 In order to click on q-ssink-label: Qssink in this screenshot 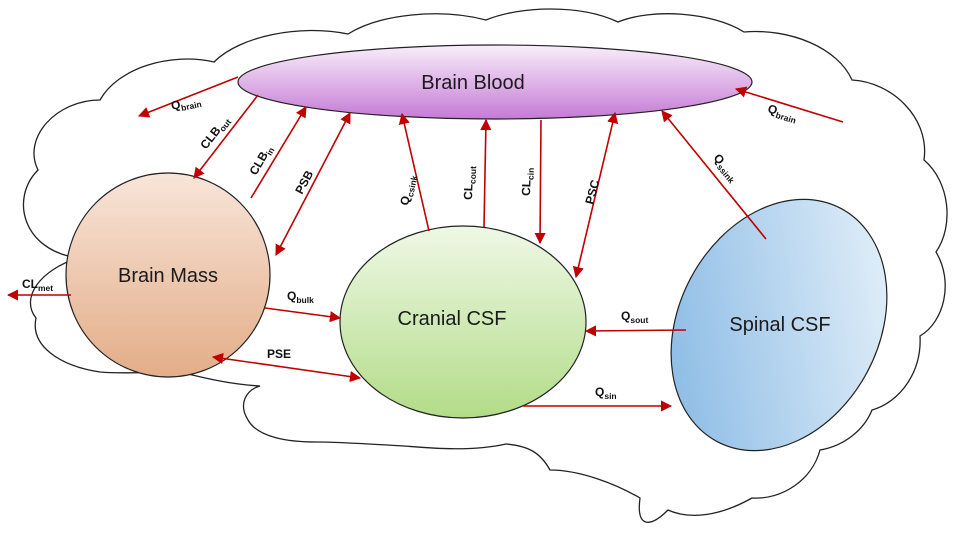, I will do `click(725, 168)`.